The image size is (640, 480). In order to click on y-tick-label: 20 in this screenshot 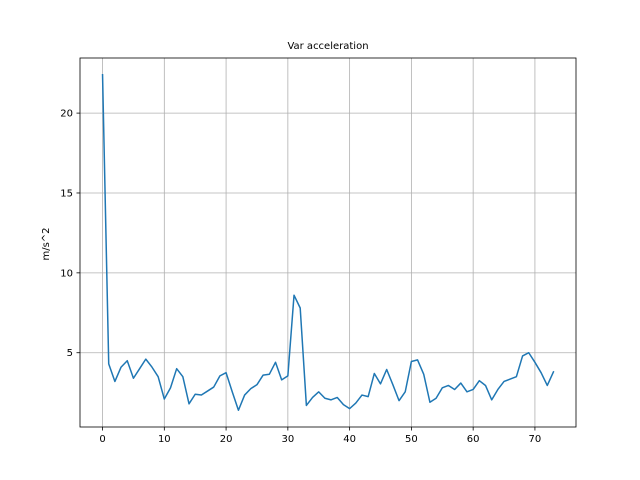, I will do `click(66, 114)`.